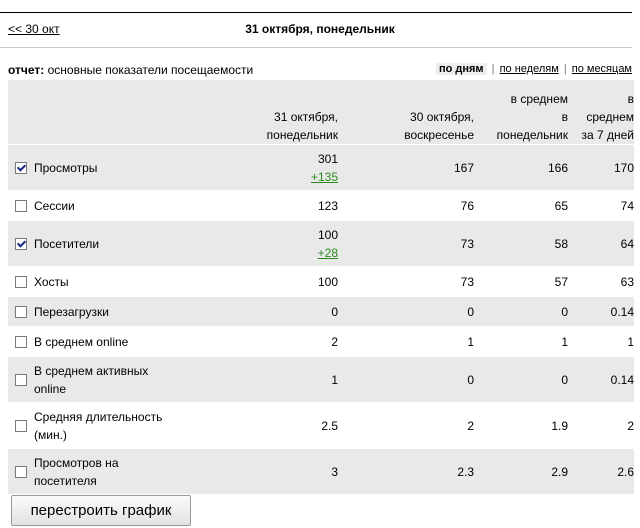  I want to click on metric-value-cell: 167, so click(406, 167).